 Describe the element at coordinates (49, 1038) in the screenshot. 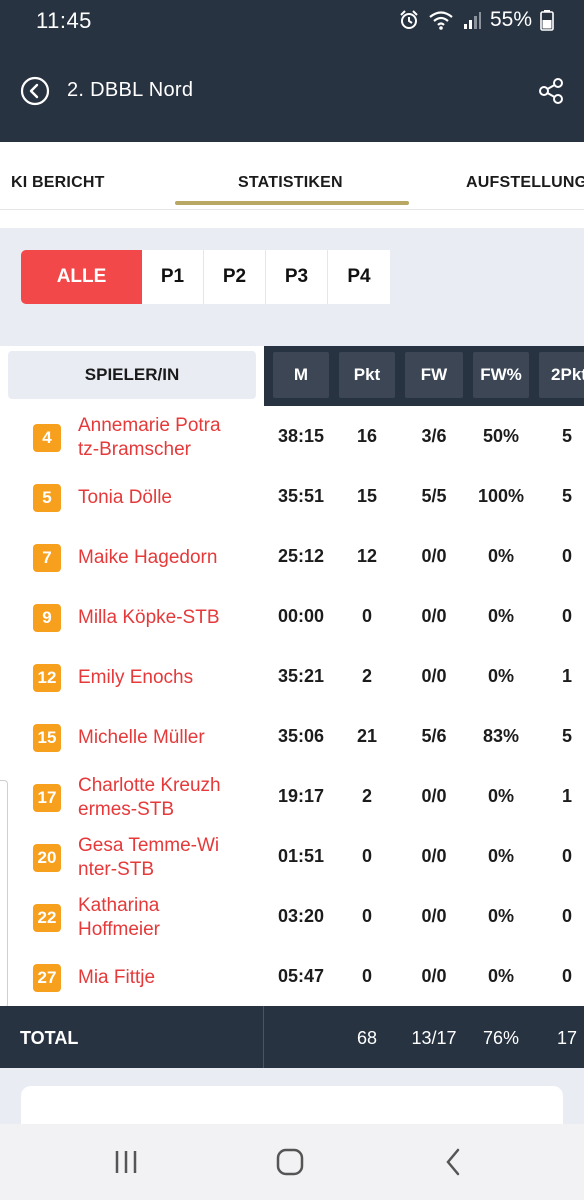

I see `total-label: TOTAL` at that location.